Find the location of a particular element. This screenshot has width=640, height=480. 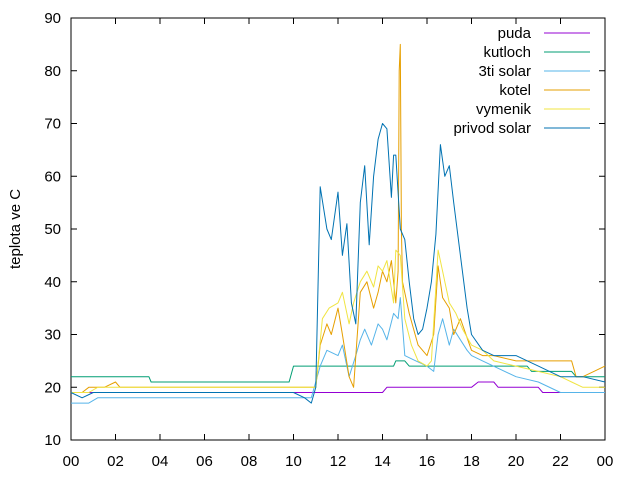

x-tick-label: 02 is located at coordinates (115, 461).